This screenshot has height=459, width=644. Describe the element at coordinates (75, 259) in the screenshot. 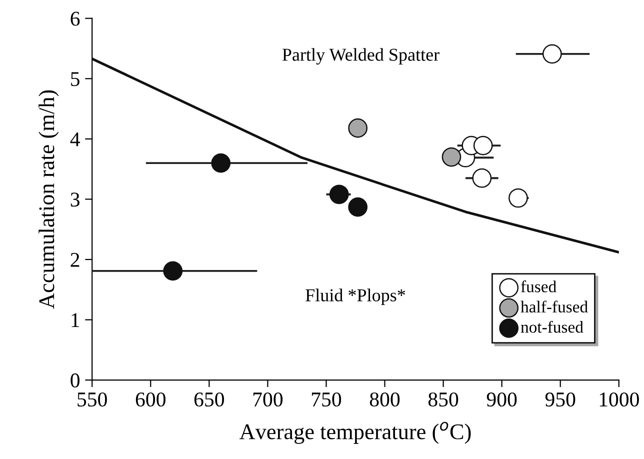

I see `y-tick-label: 2` at that location.